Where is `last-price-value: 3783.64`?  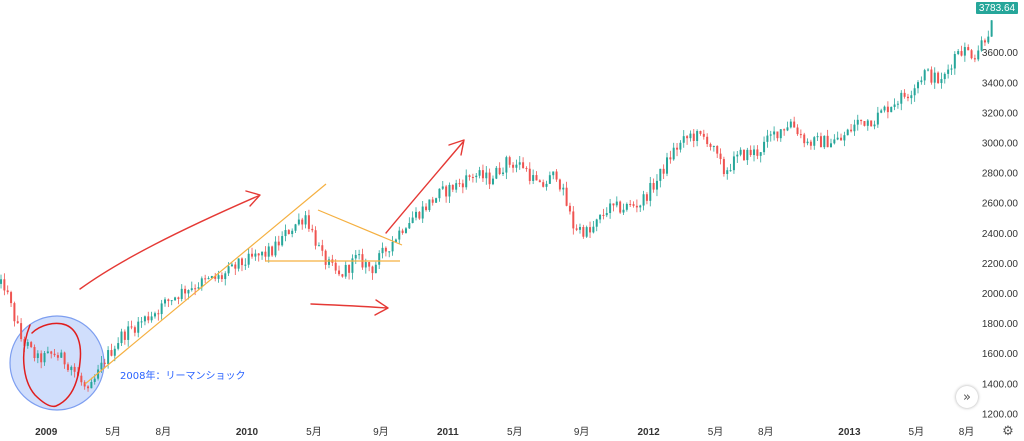 last-price-value: 3783.64 is located at coordinates (997, 8).